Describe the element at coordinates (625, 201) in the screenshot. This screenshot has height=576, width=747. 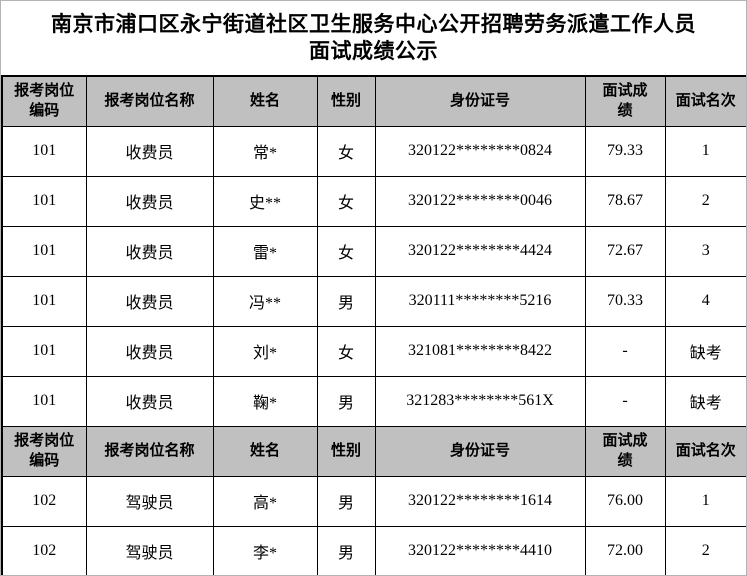
I see `cell-score: 78.67` at that location.